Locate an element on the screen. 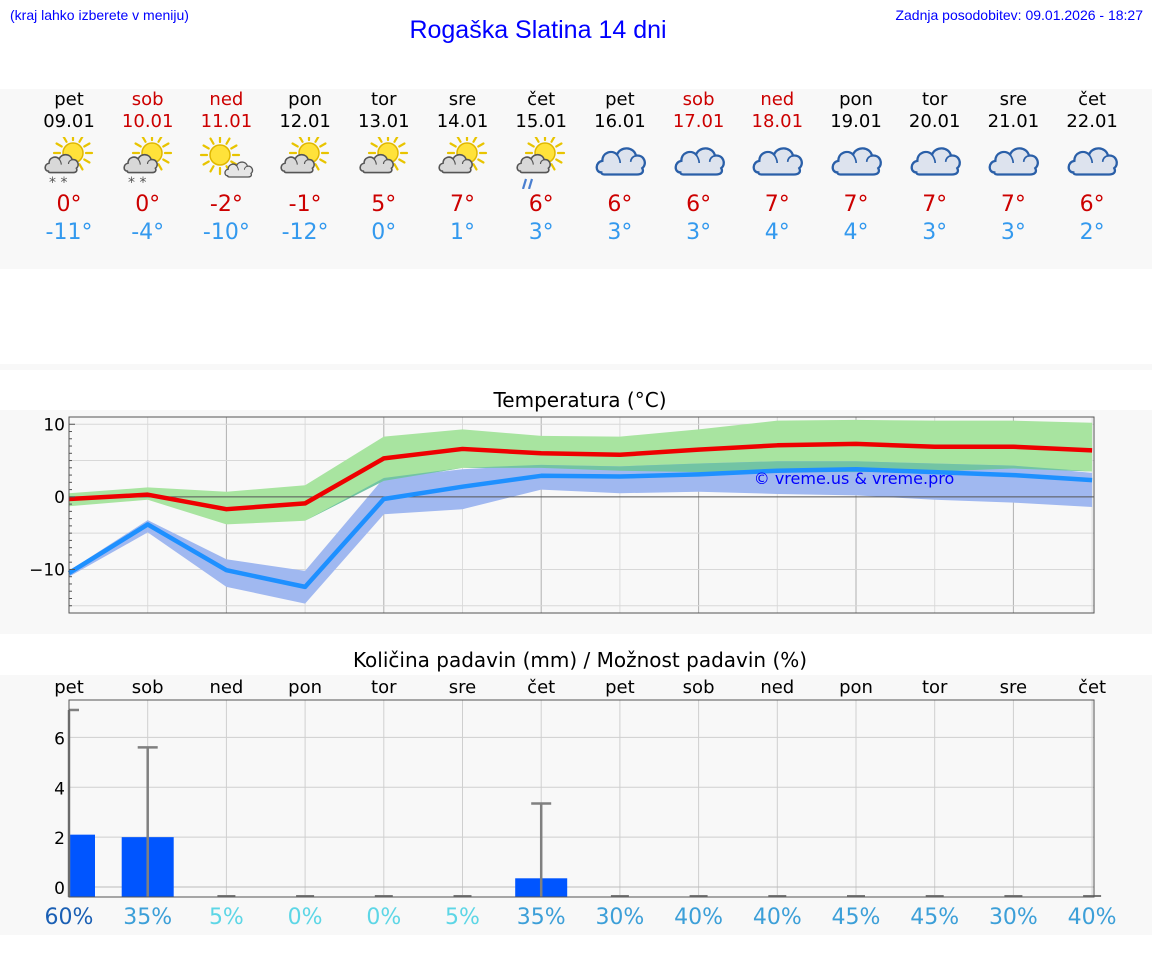  forecast-day: sre 14.01 7° 1° is located at coordinates (463, 168).